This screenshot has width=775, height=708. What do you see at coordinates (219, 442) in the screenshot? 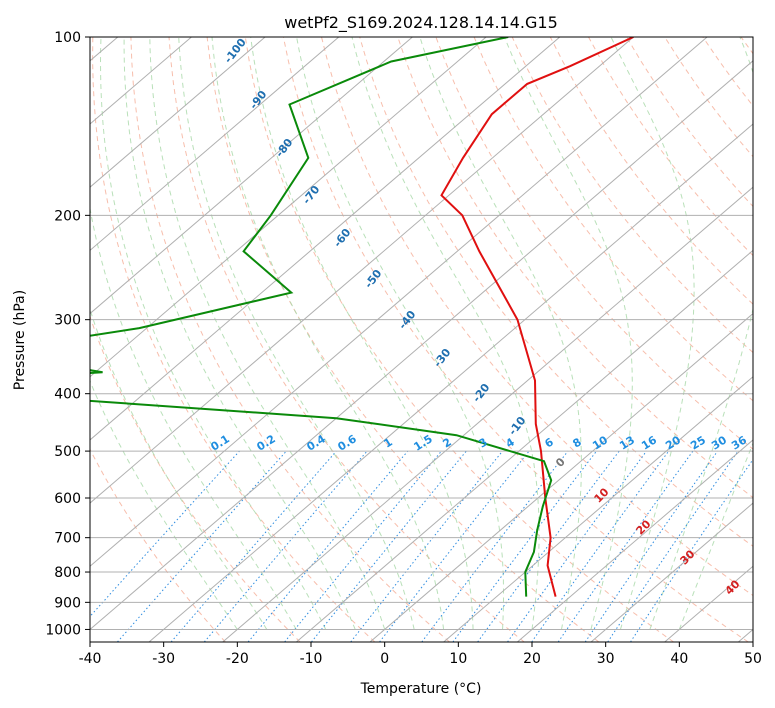
I see `mixing-ratio-label: 0.1` at bounding box center [219, 442].